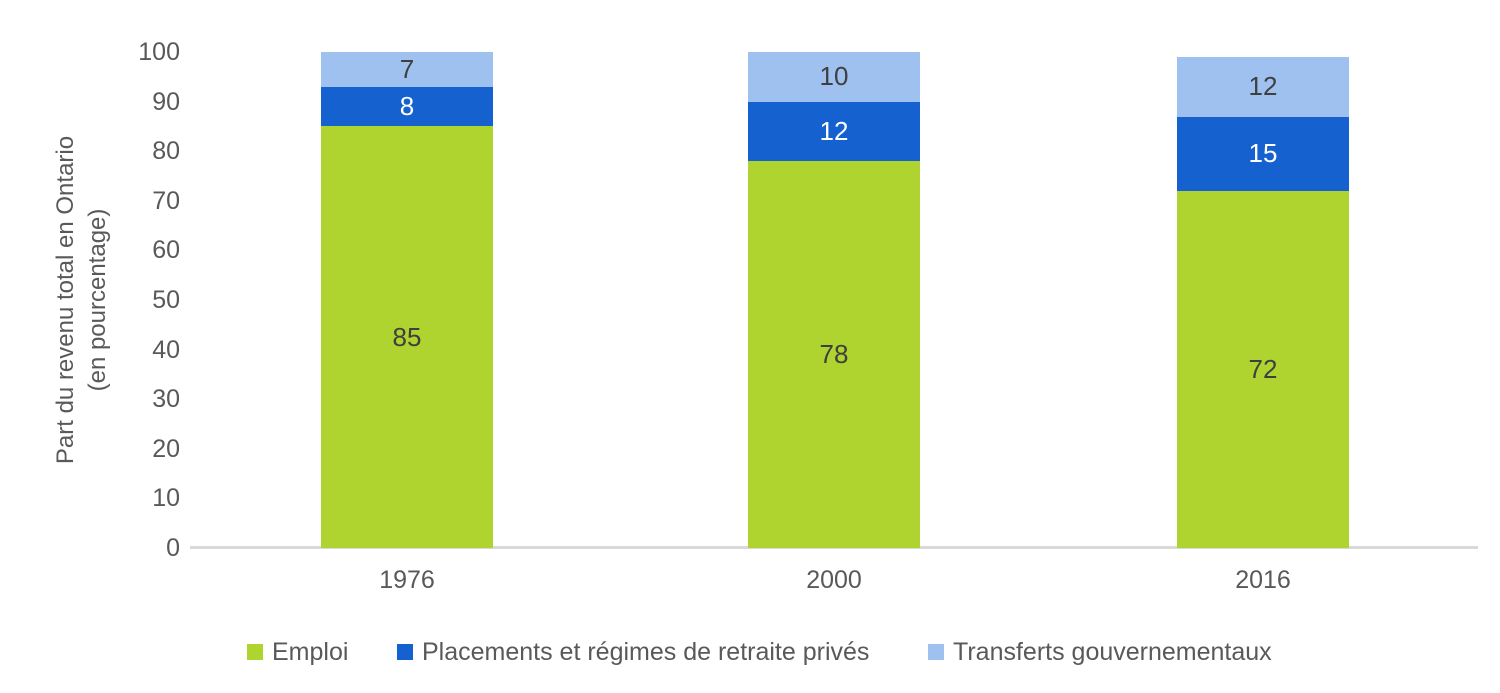 The width and height of the screenshot is (1500, 693). Describe the element at coordinates (166, 151) in the screenshot. I see `y-tick-label-80: 80` at that location.